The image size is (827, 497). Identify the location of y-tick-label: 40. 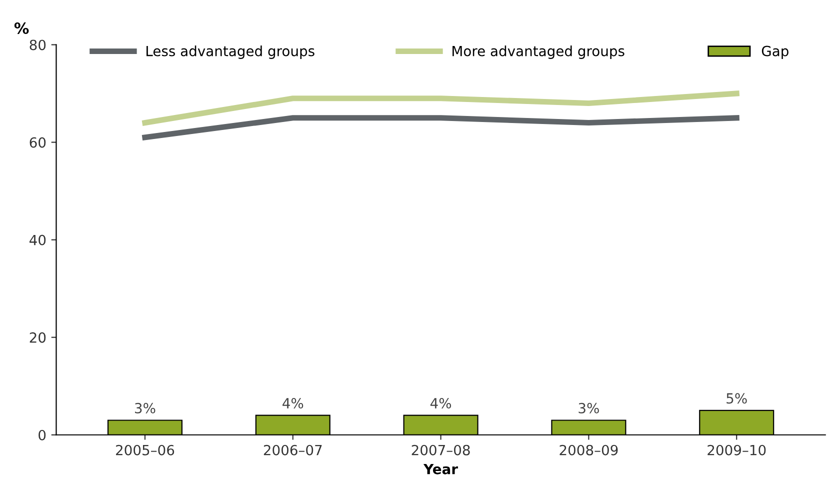
(38, 240).